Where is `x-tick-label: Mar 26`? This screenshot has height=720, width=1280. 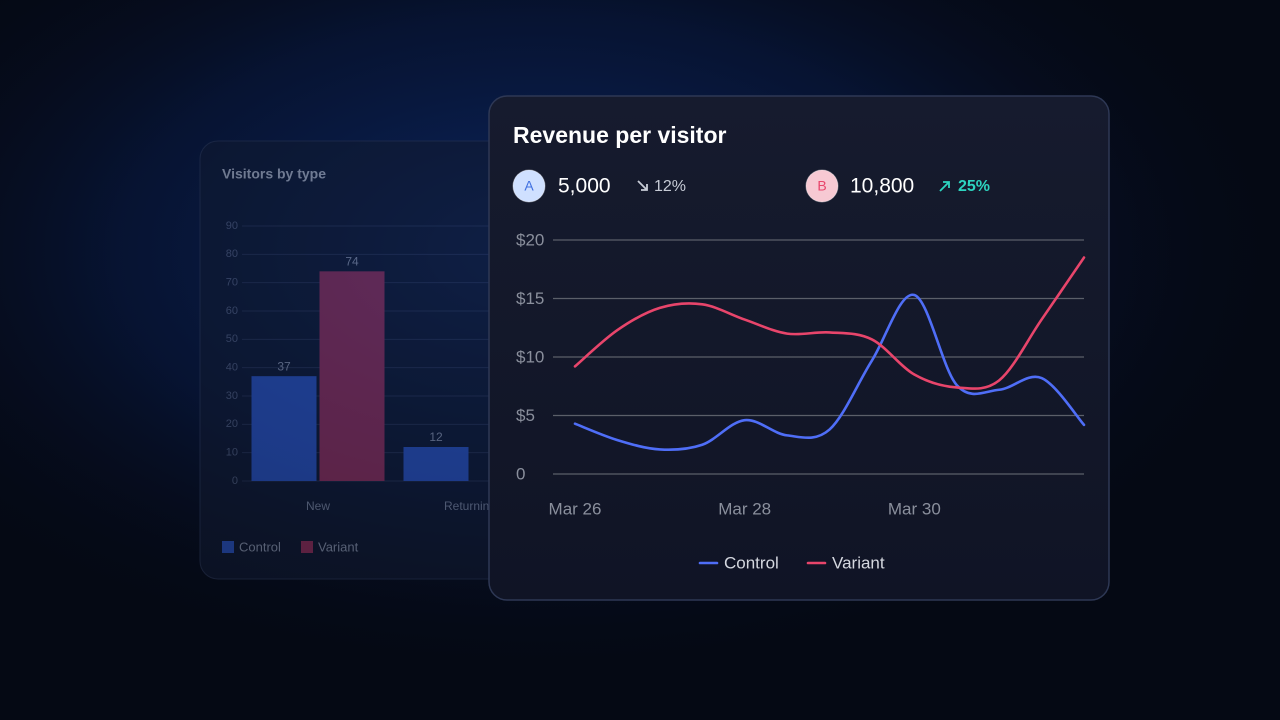
x-tick-label: Mar 26 is located at coordinates (575, 508).